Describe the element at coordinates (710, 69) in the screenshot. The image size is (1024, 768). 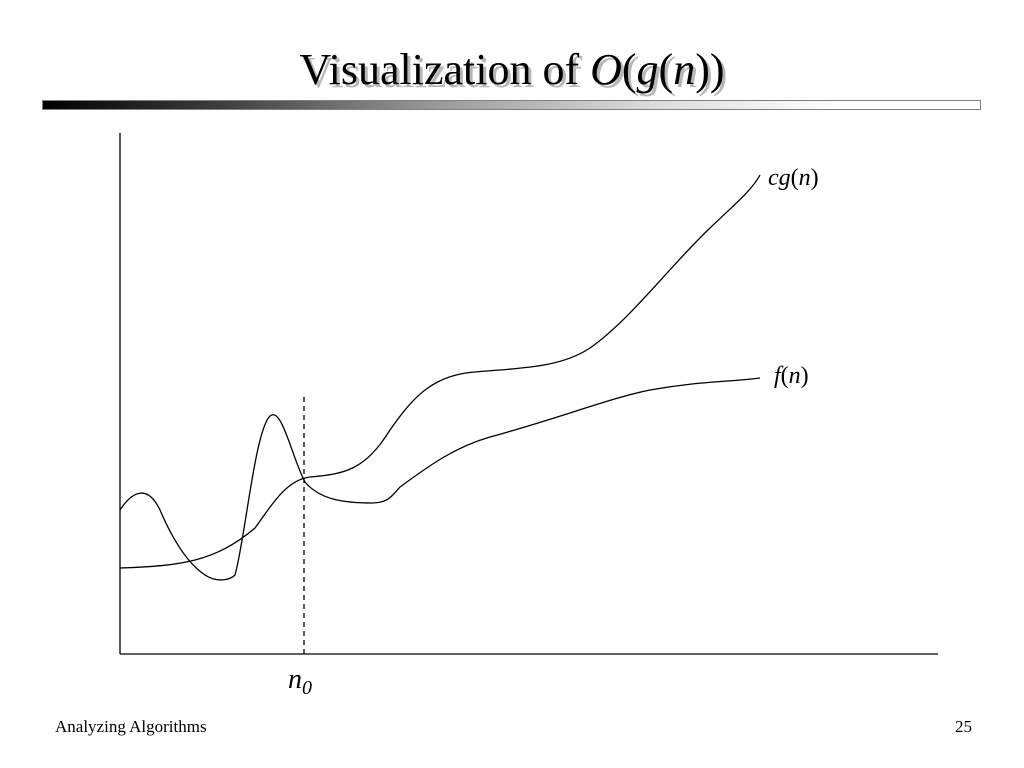
I see `title-paren-close: ))` at that location.